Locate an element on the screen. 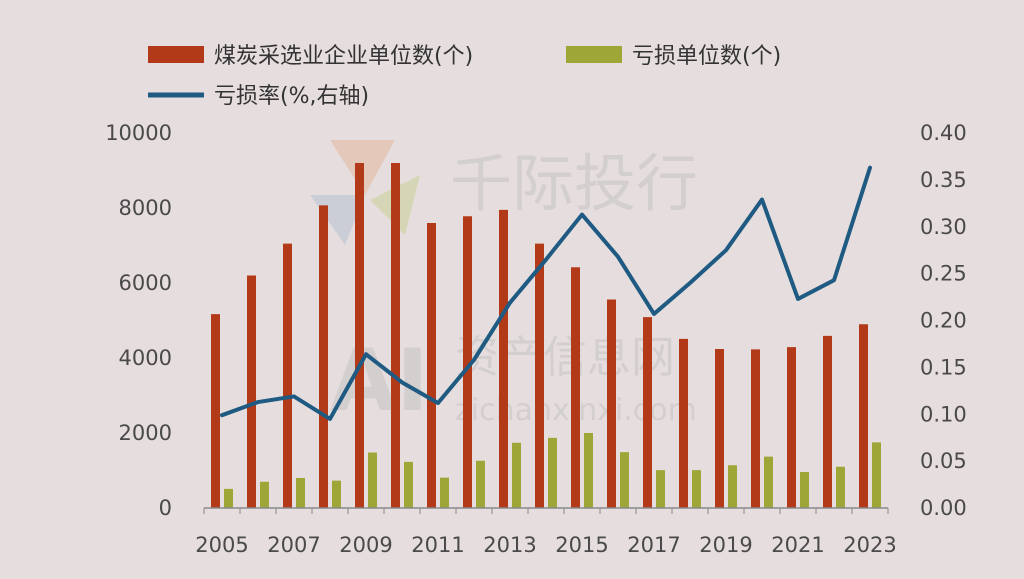  bar-loss-units-2005 is located at coordinates (228, 498).